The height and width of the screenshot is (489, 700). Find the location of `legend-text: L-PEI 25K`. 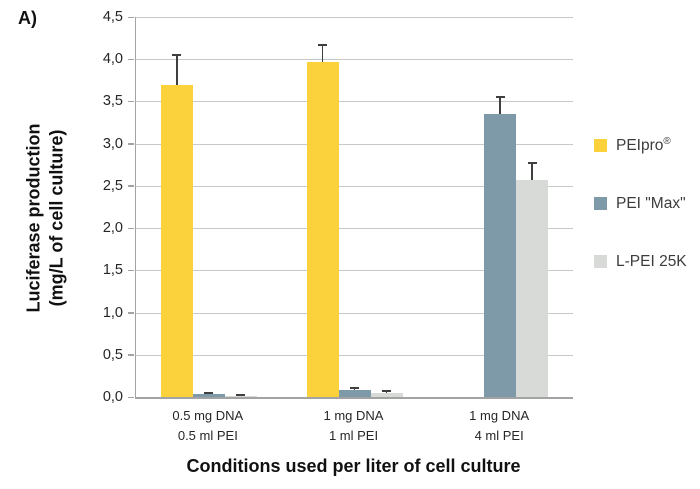

legend-text: L-PEI 25K is located at coordinates (651, 262).